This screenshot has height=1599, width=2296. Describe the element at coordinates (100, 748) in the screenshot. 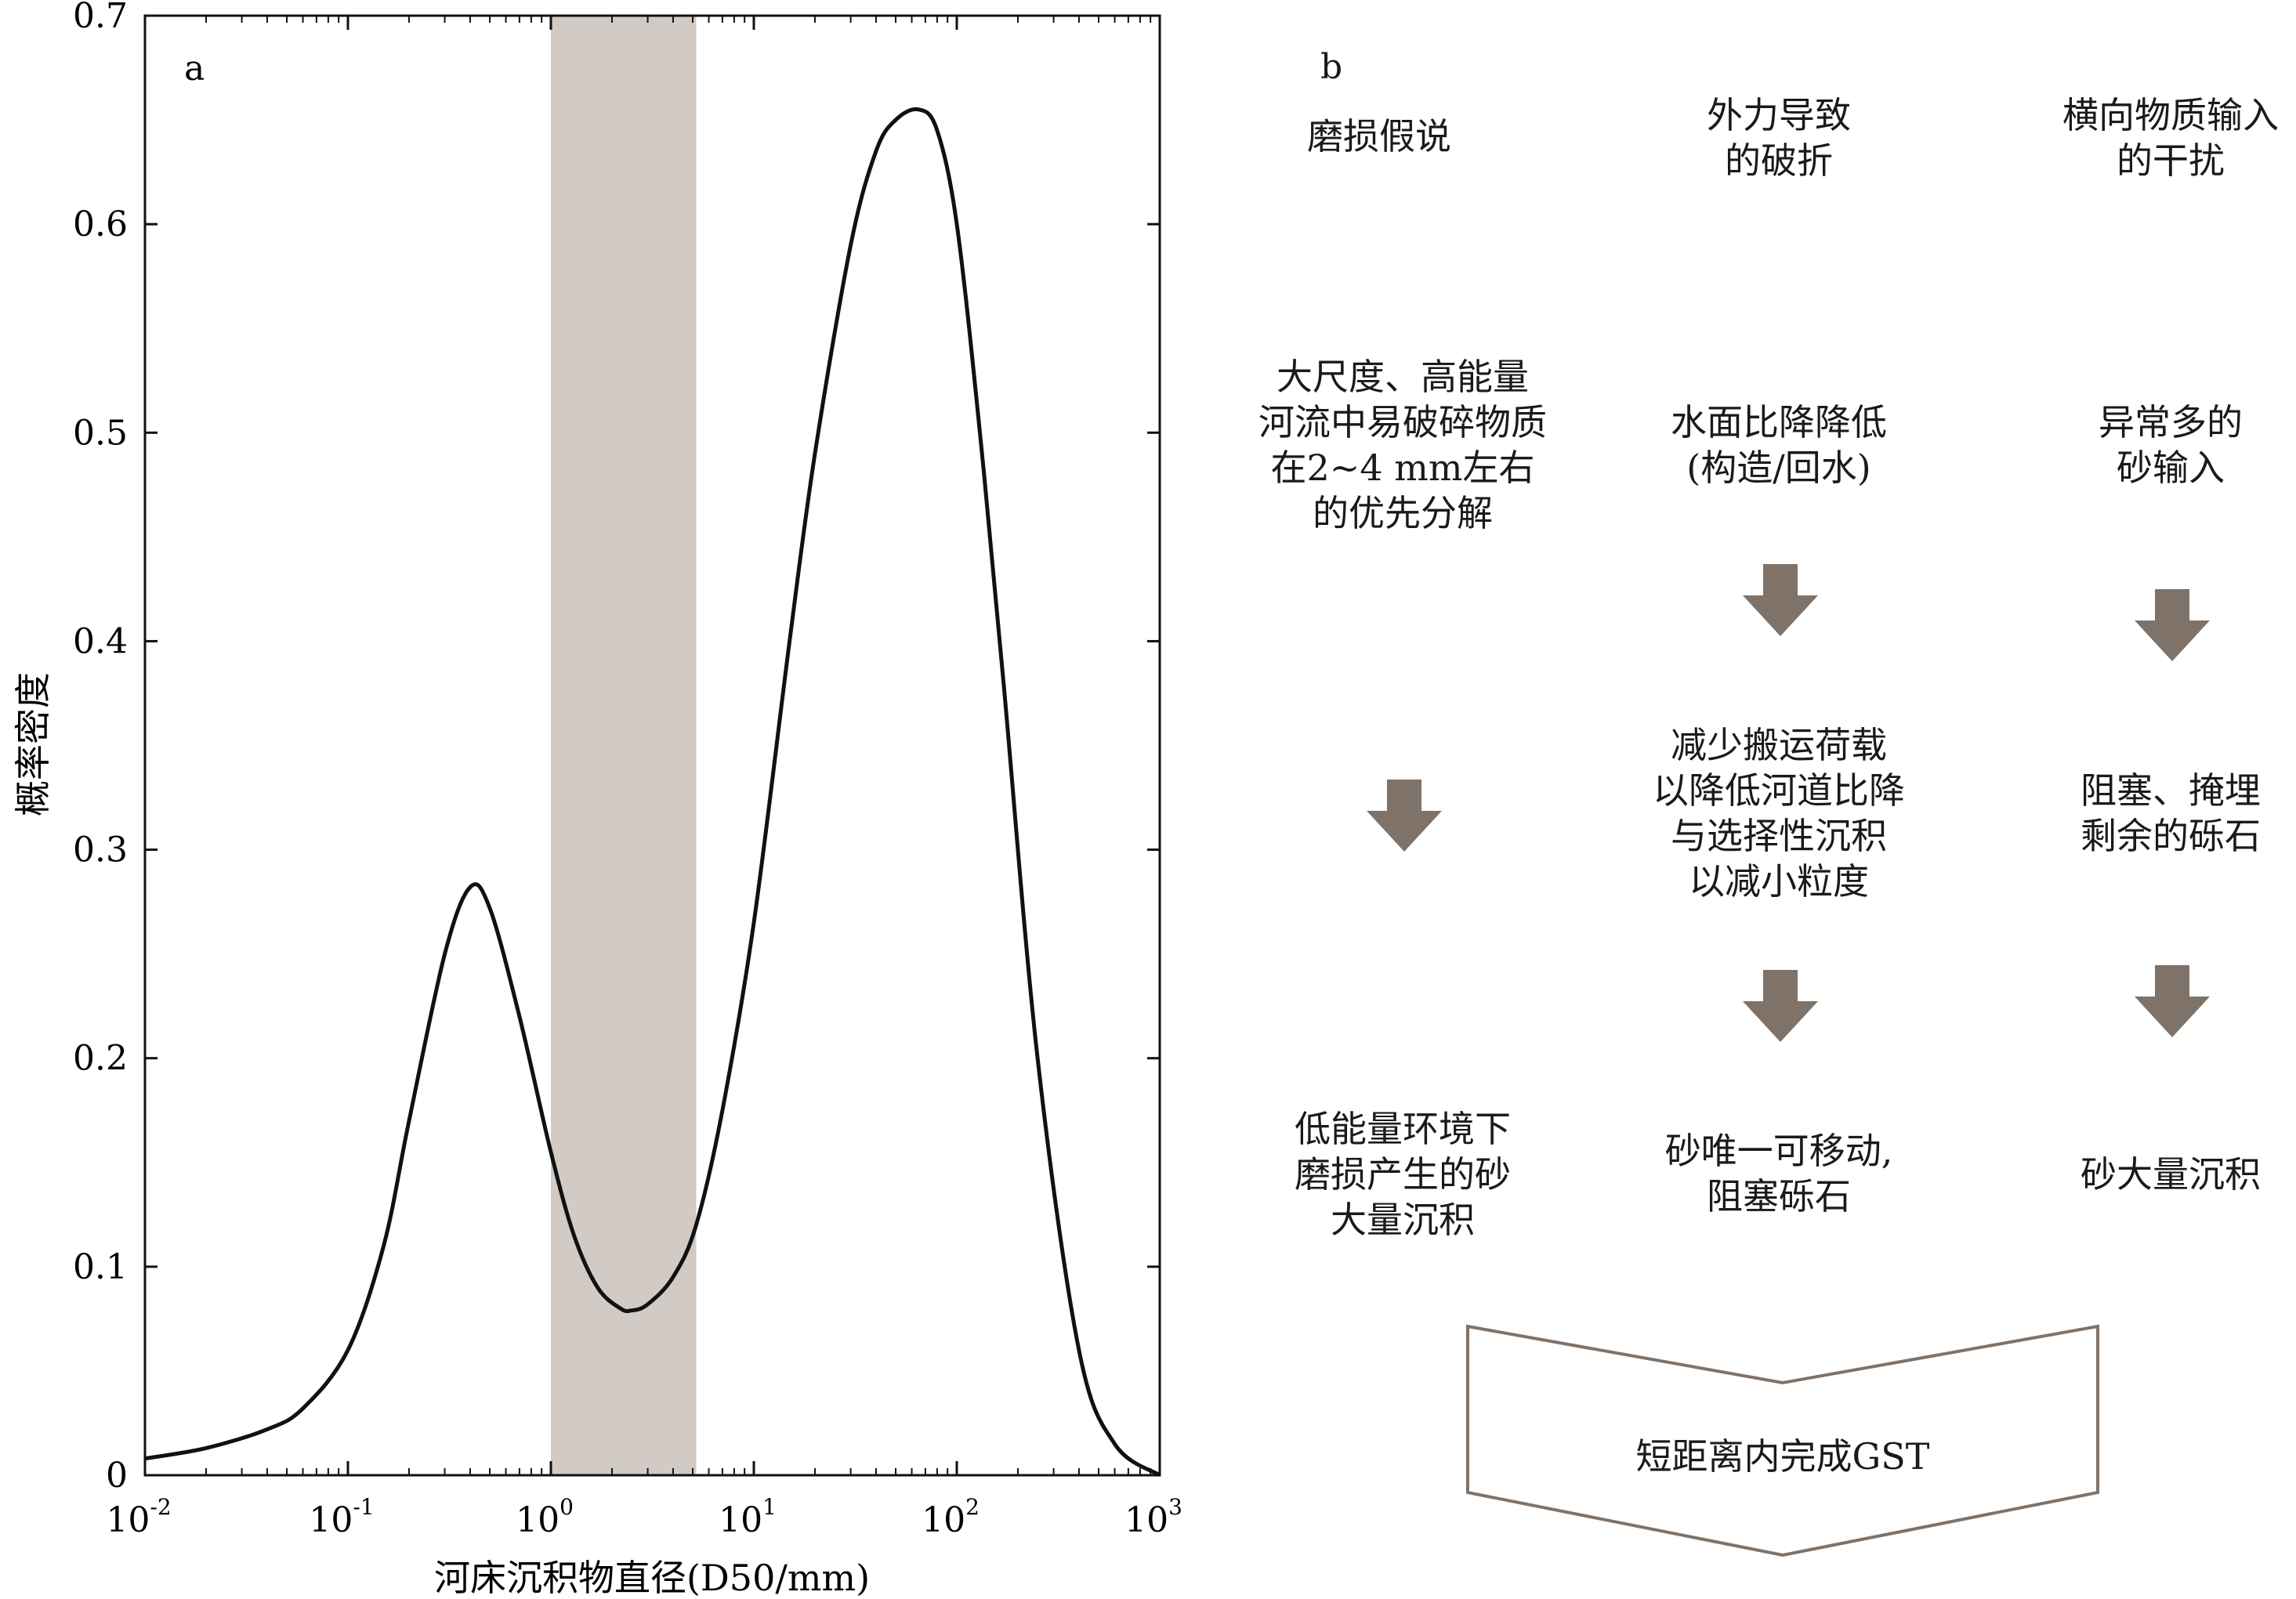

I see `y-tick-labels: 0 0.1 0.2 0.3 0.4 0.5 0.6 0.7` at that location.